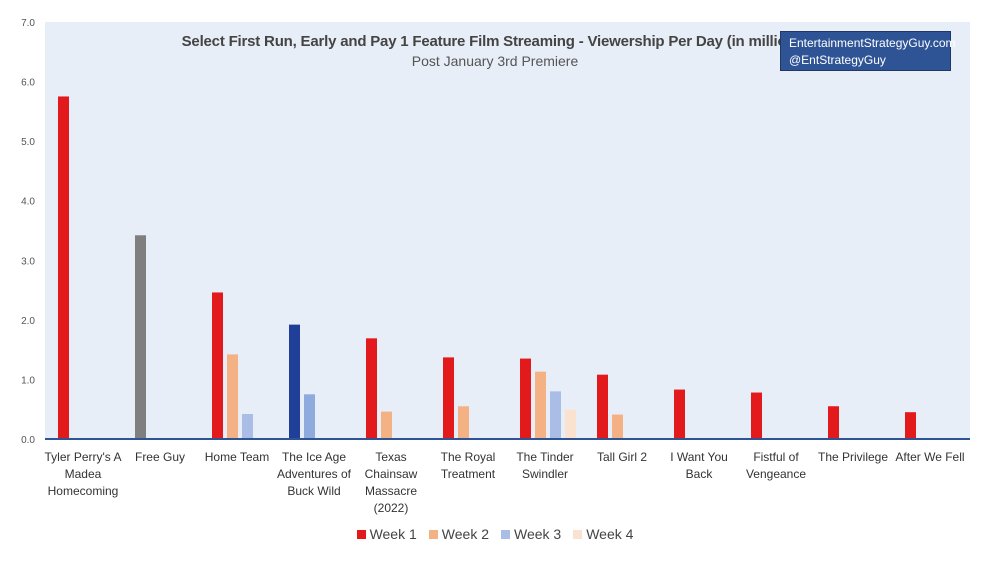 This screenshot has width=990, height=564. I want to click on x-tick-label: I Want You Back, so click(699, 465).